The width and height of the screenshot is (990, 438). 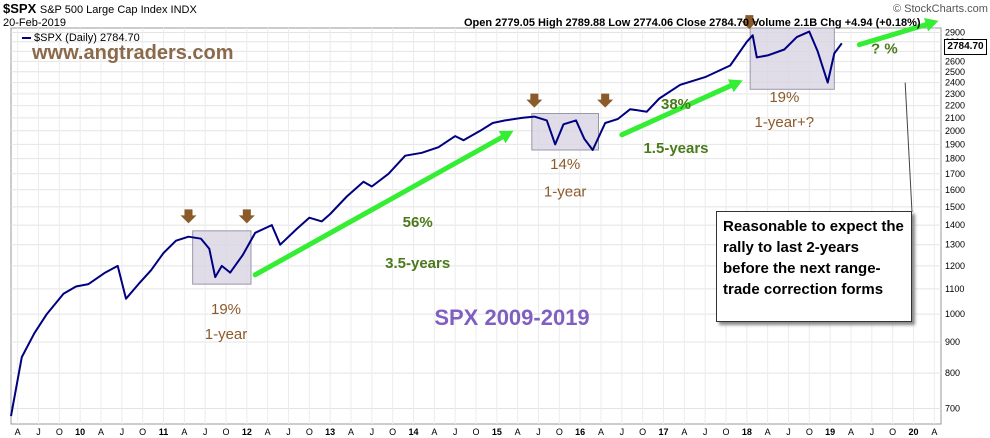 What do you see at coordinates (955, 118) in the screenshot?
I see `y-tick-label: 2100` at bounding box center [955, 118].